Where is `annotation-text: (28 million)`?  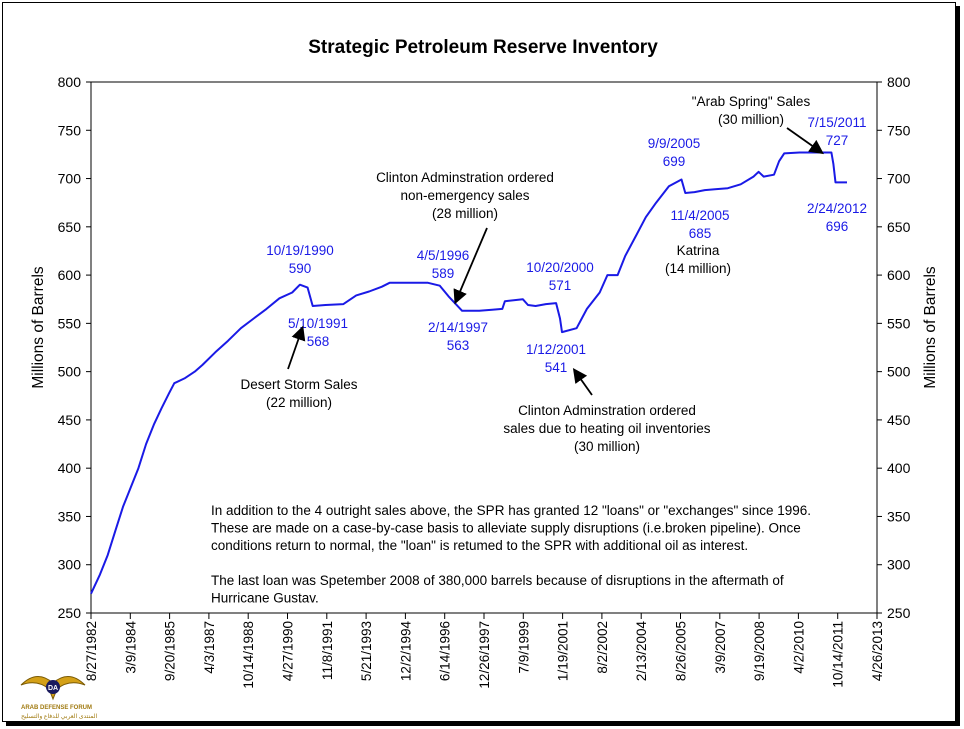
annotation-text: (28 million) is located at coordinates (465, 213).